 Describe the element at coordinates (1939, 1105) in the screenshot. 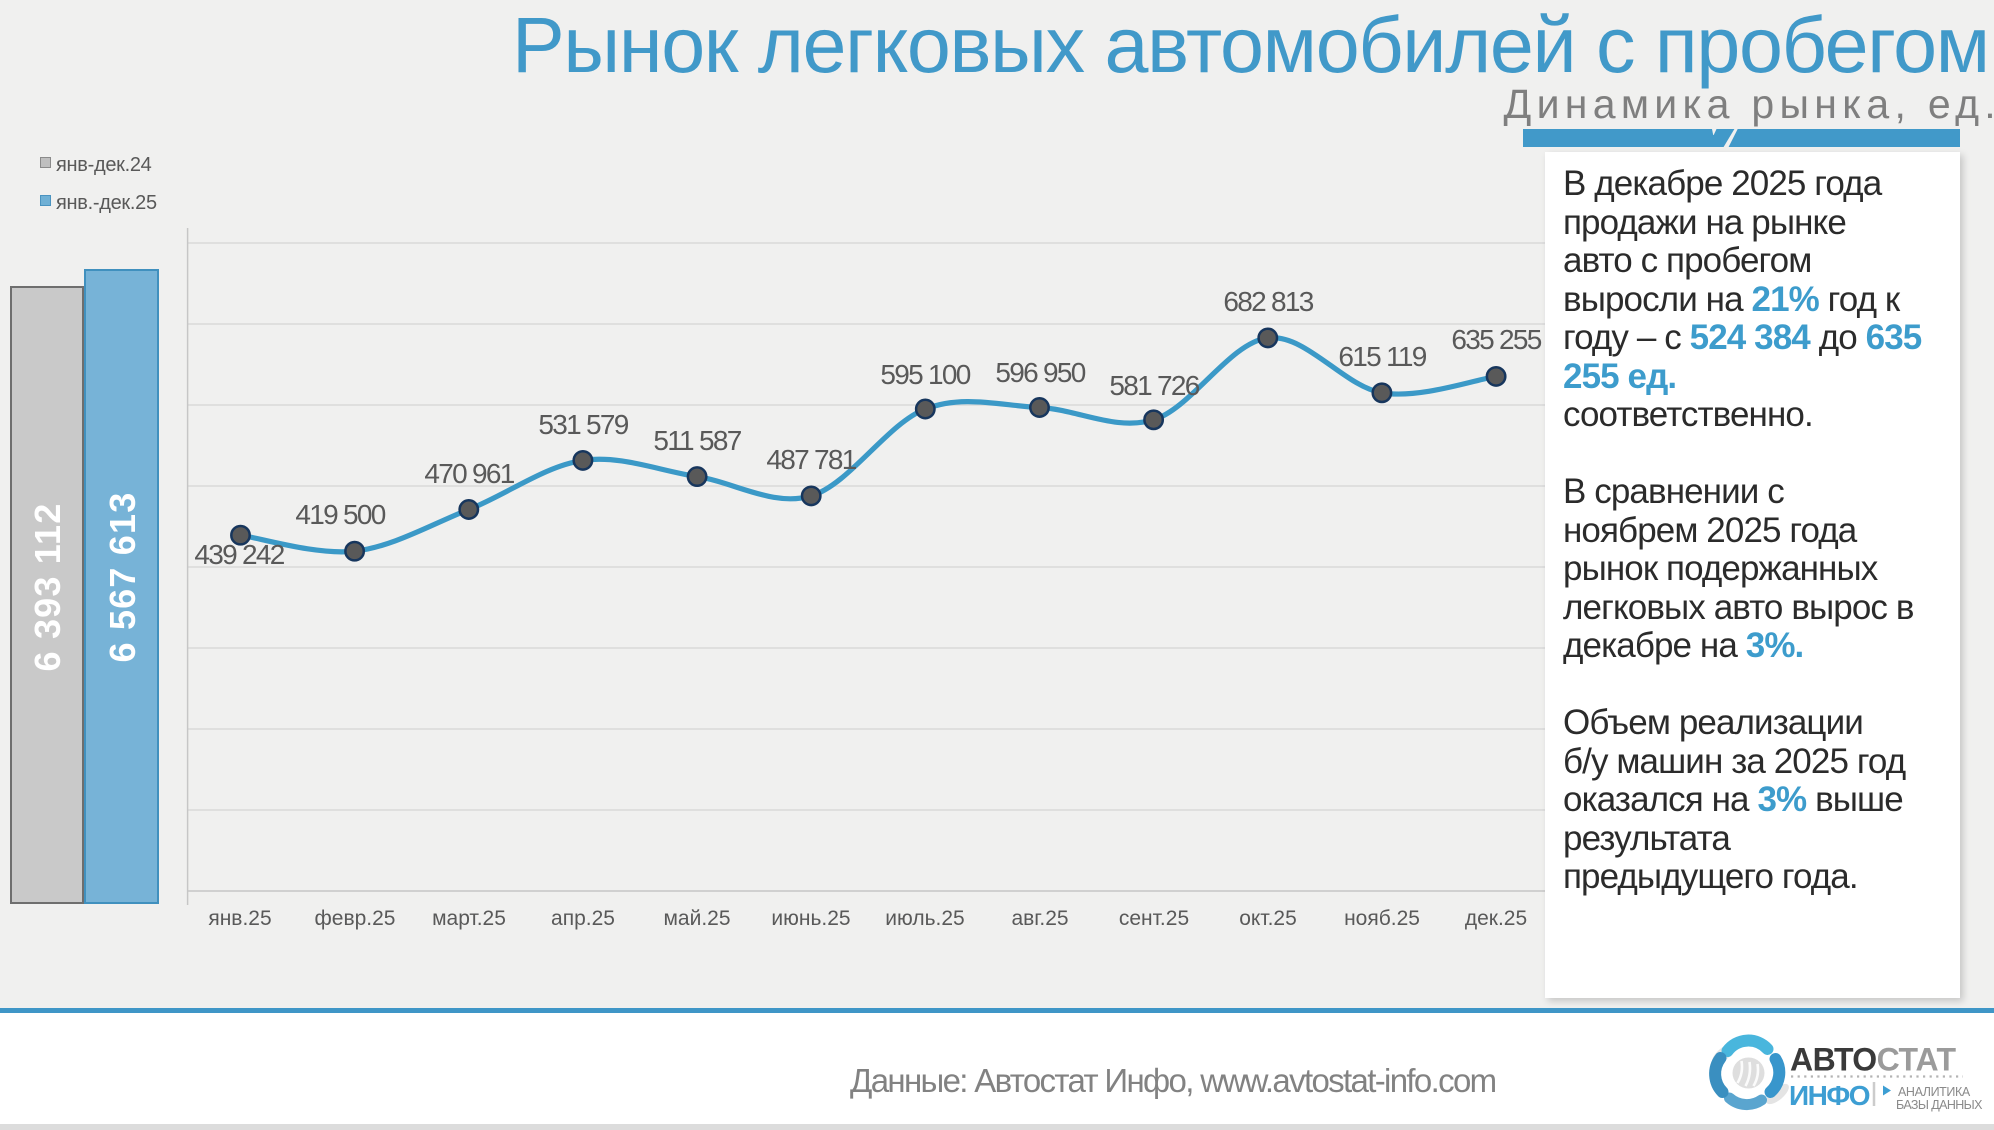

I see `svg-text: БАЗЫ ДАННЫХ` at that location.